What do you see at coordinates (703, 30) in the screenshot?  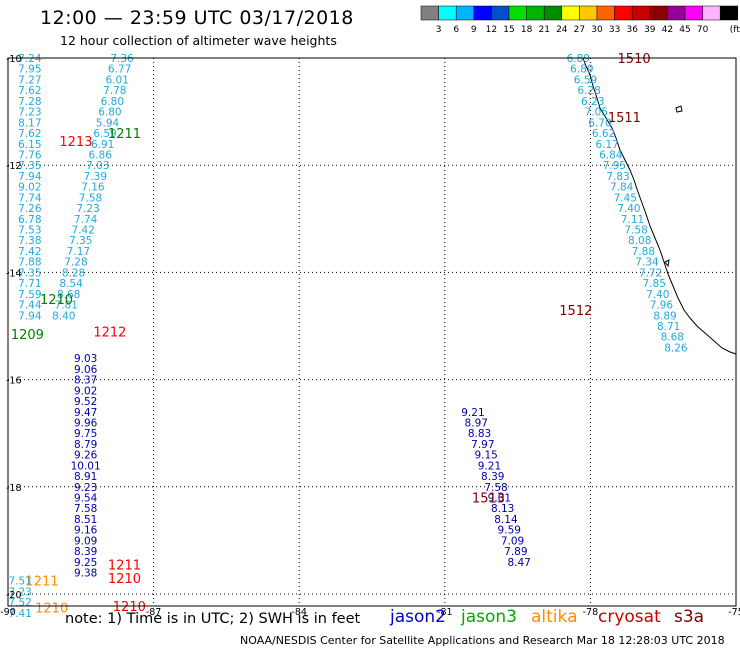 I see `colorbar-label: 70` at bounding box center [703, 30].